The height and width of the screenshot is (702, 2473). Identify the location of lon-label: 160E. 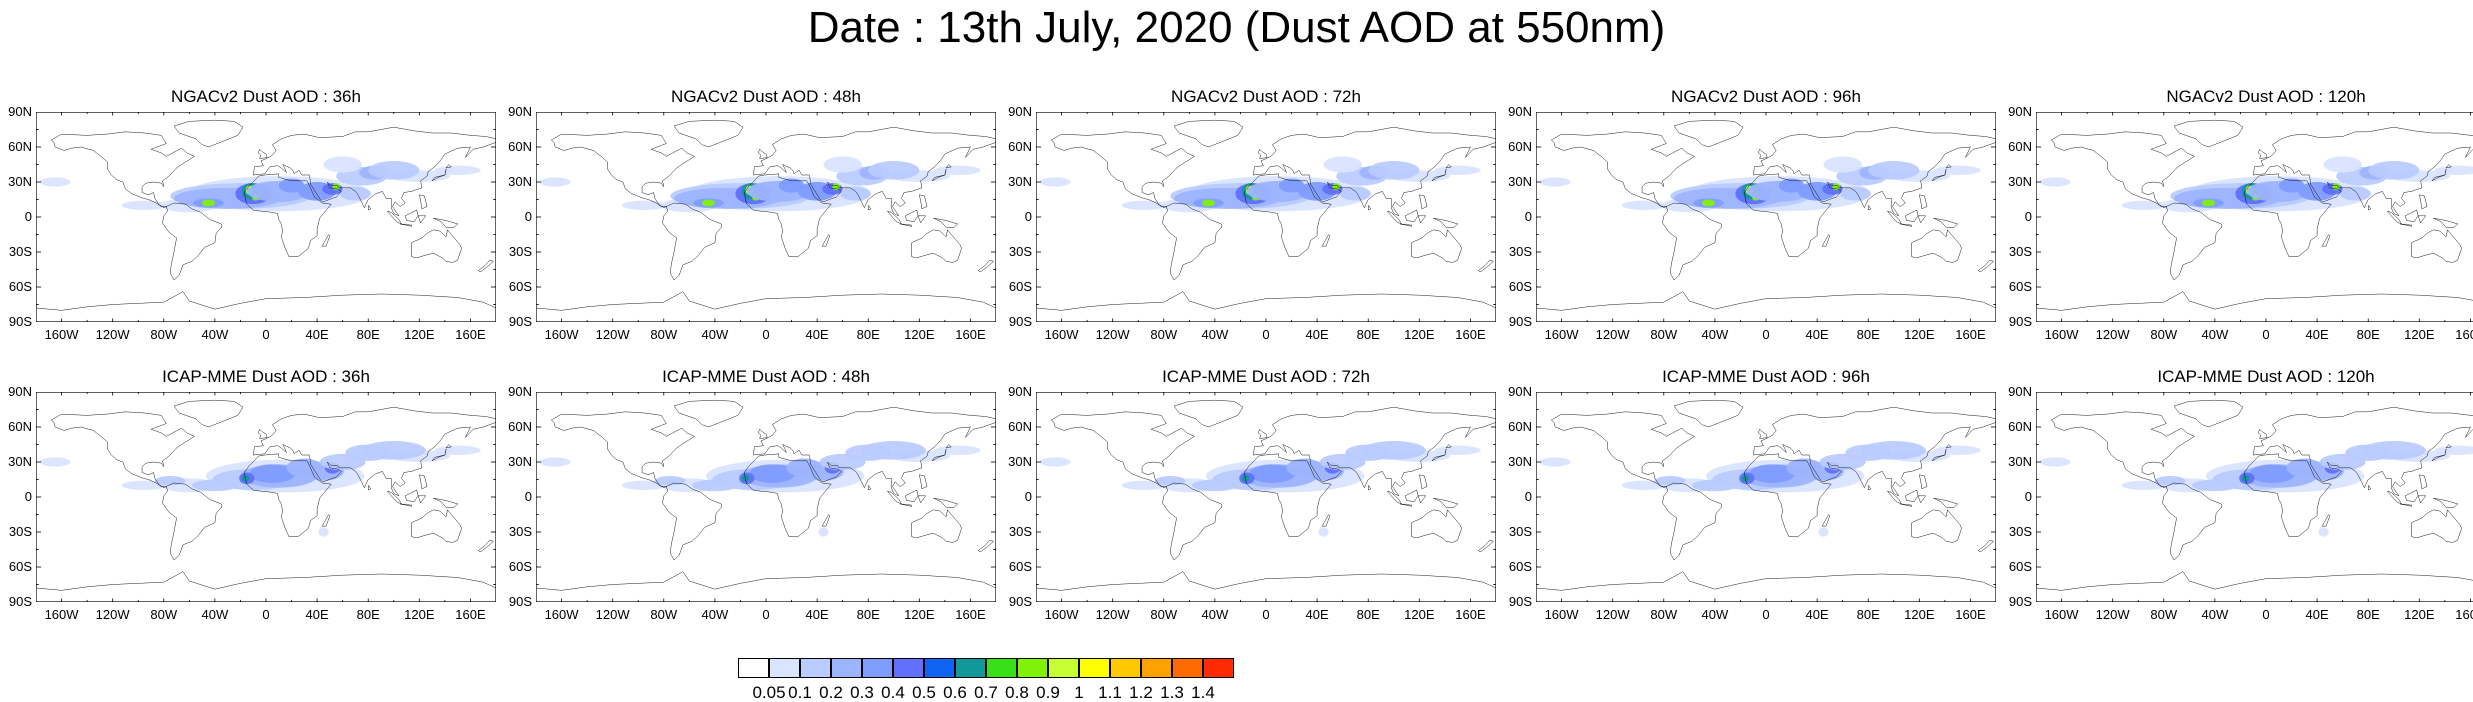
(2464, 334).